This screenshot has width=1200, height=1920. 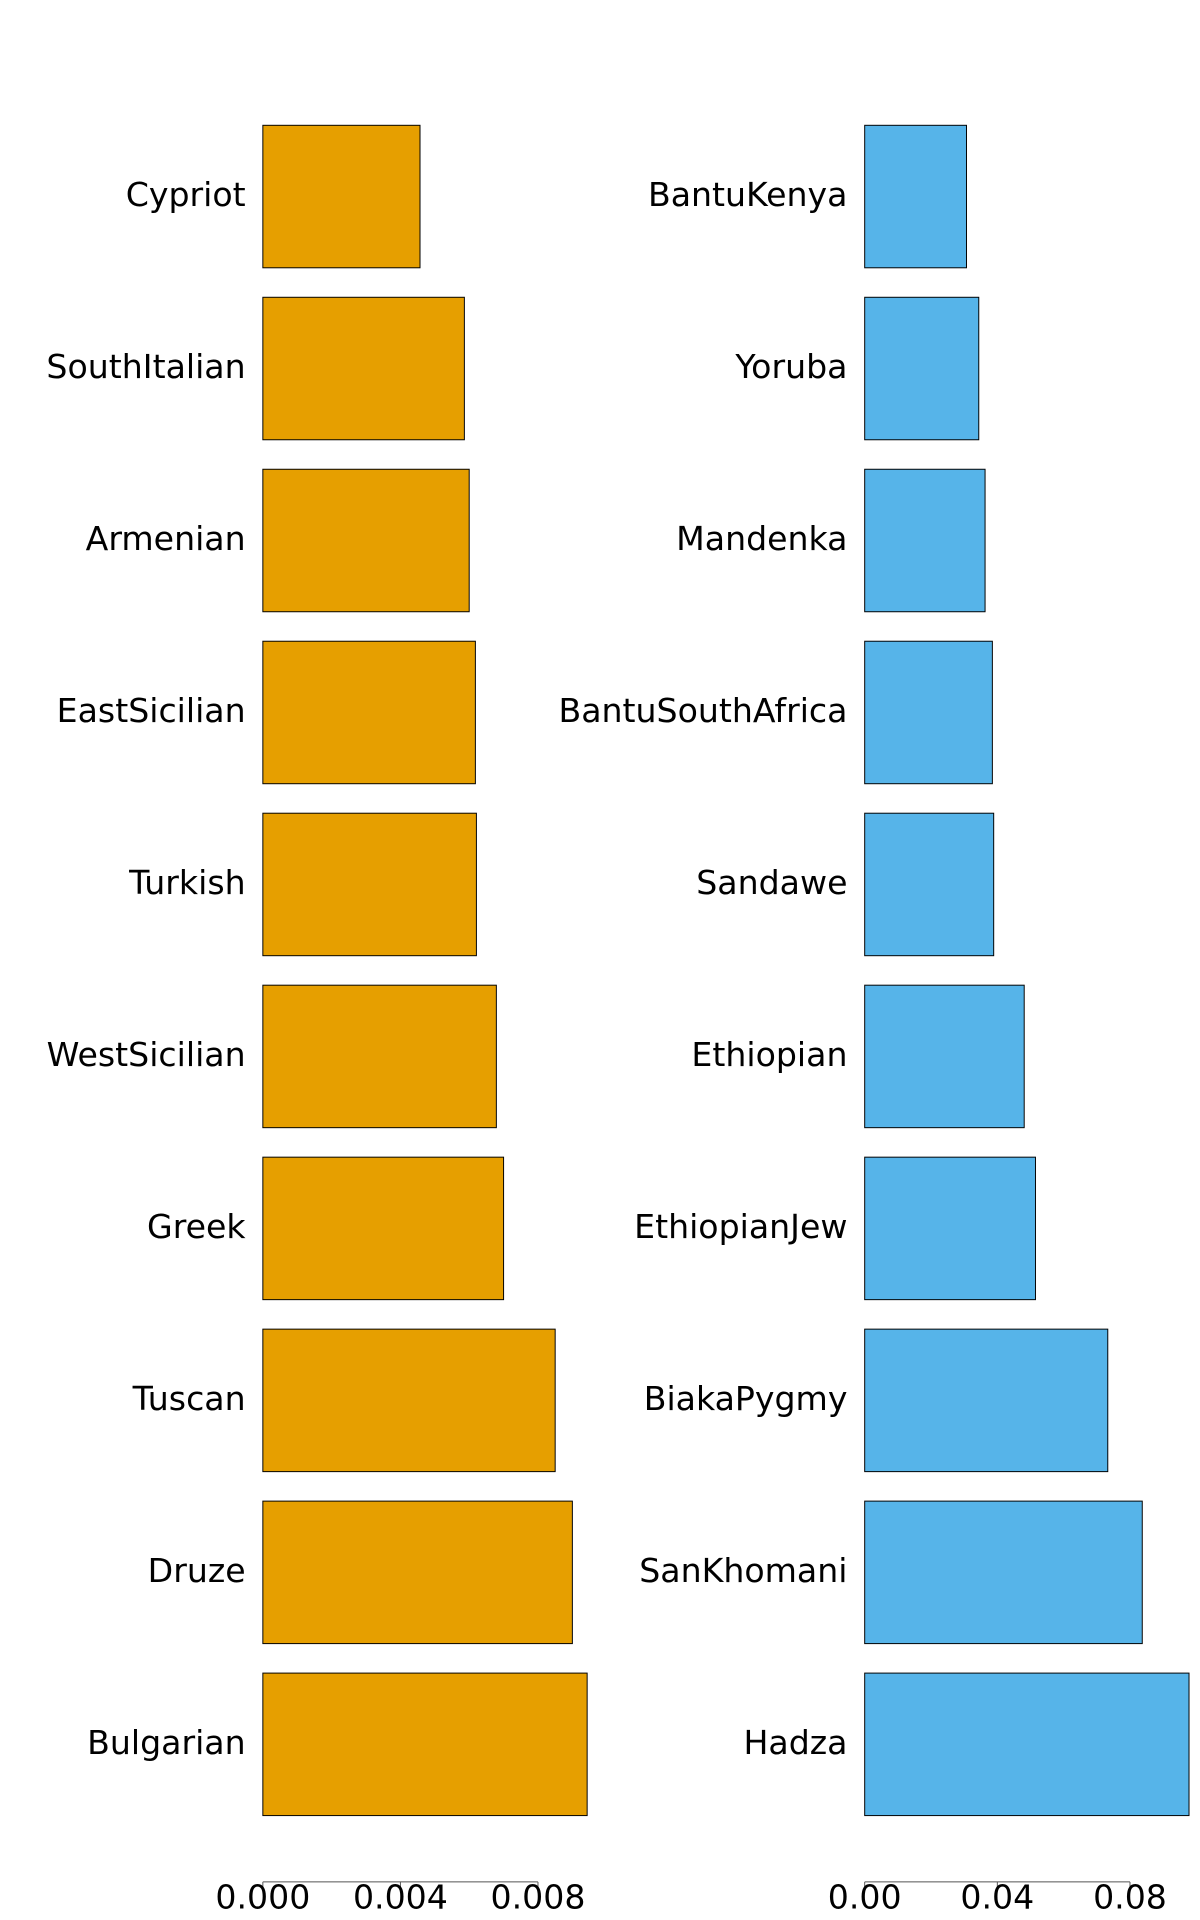 What do you see at coordinates (146, 1054) in the screenshot?
I see `category-label: WestSicilian` at bounding box center [146, 1054].